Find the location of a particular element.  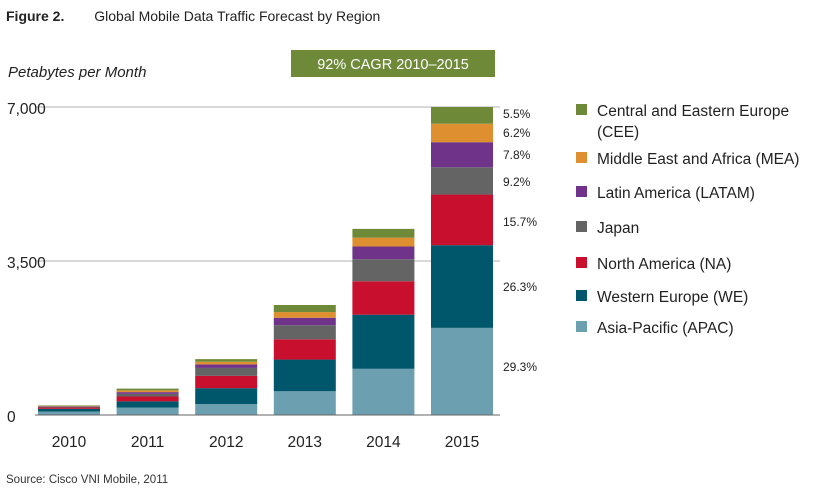

bar-segment-we-2010 is located at coordinates (69, 410).